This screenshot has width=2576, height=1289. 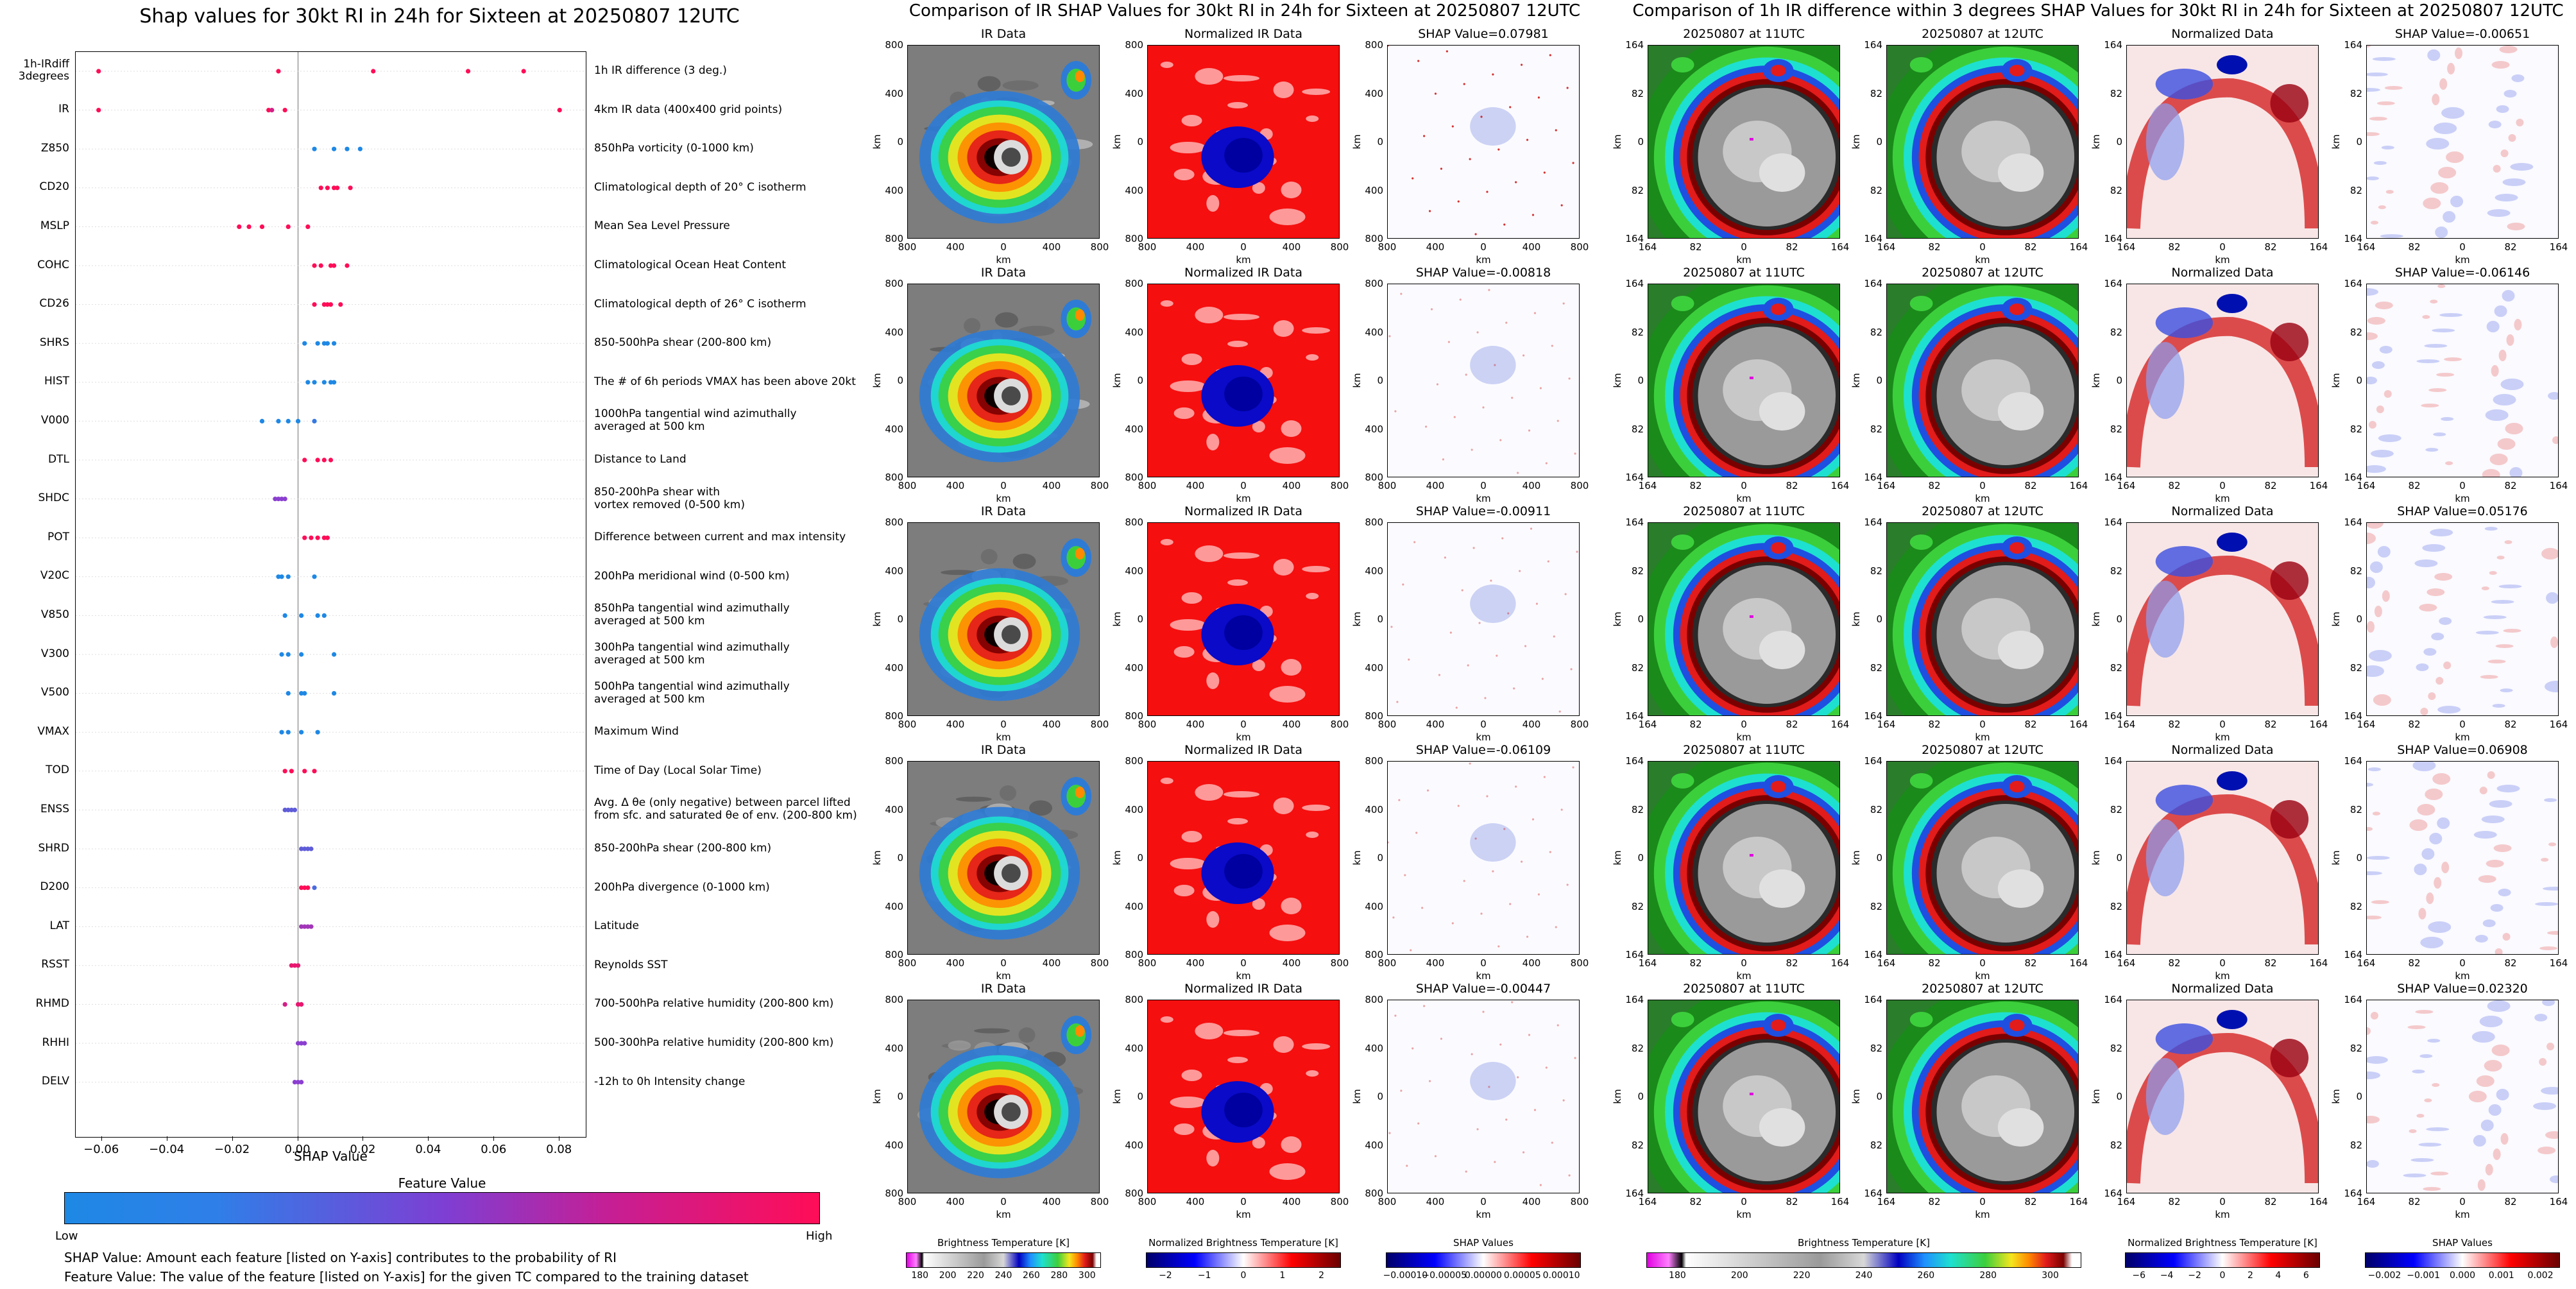 What do you see at coordinates (2462, 1096) in the screenshot?
I see `diff-shap-svg` at bounding box center [2462, 1096].